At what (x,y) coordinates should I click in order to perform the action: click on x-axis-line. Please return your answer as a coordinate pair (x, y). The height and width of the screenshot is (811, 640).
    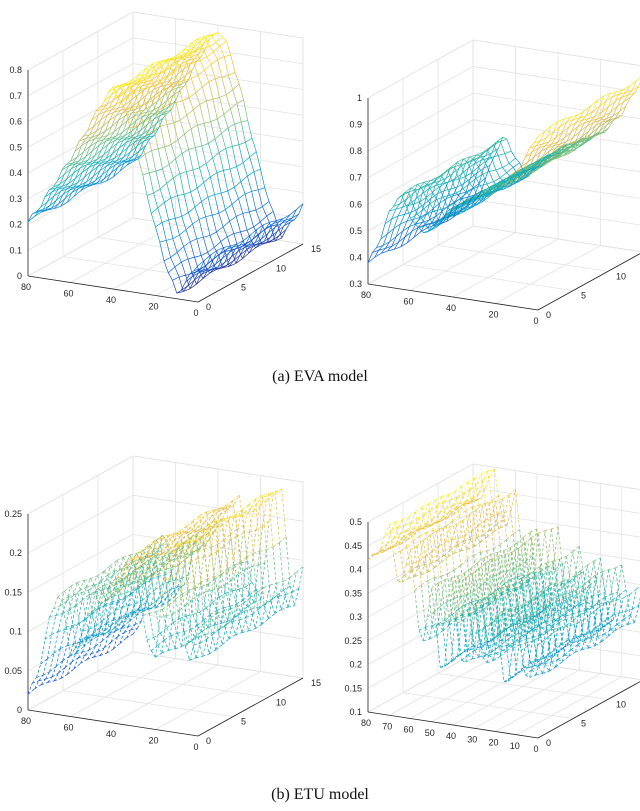
    Looking at the image, I should click on (453, 725).